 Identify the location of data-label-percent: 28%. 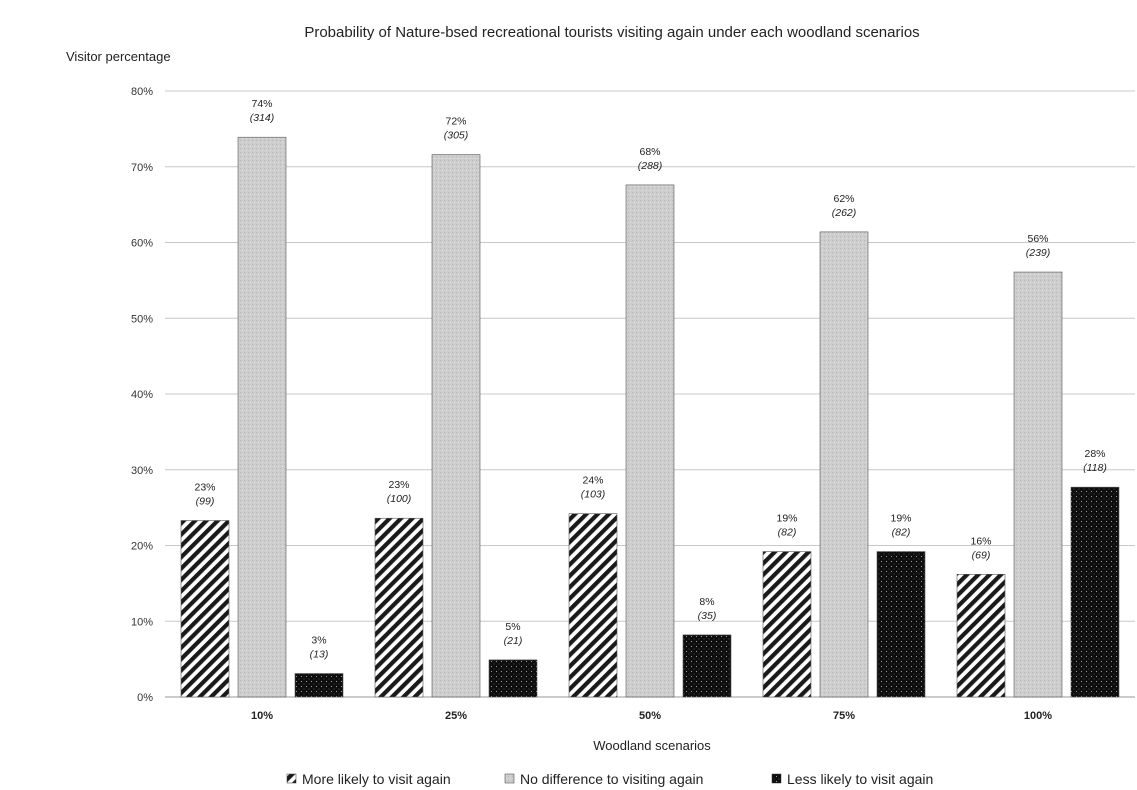
(1094, 454).